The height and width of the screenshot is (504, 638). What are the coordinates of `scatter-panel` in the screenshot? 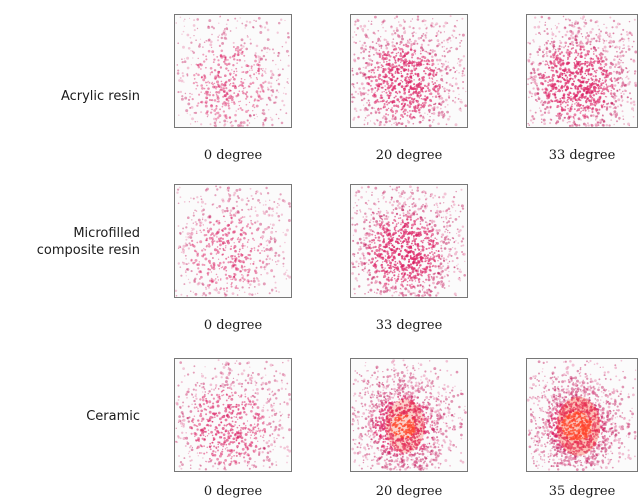 It's located at (409, 241).